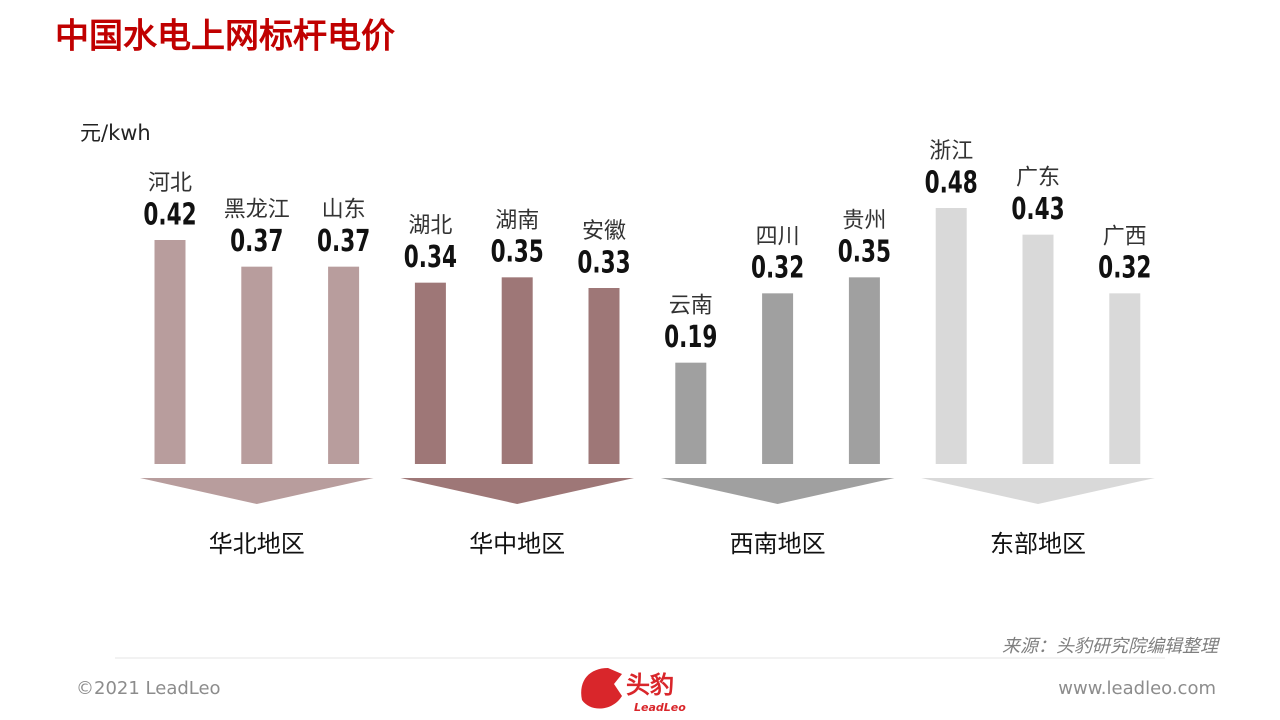 The image size is (1280, 720). Describe the element at coordinates (660, 707) in the screenshot. I see `logo-en: LeadLeo` at that location.